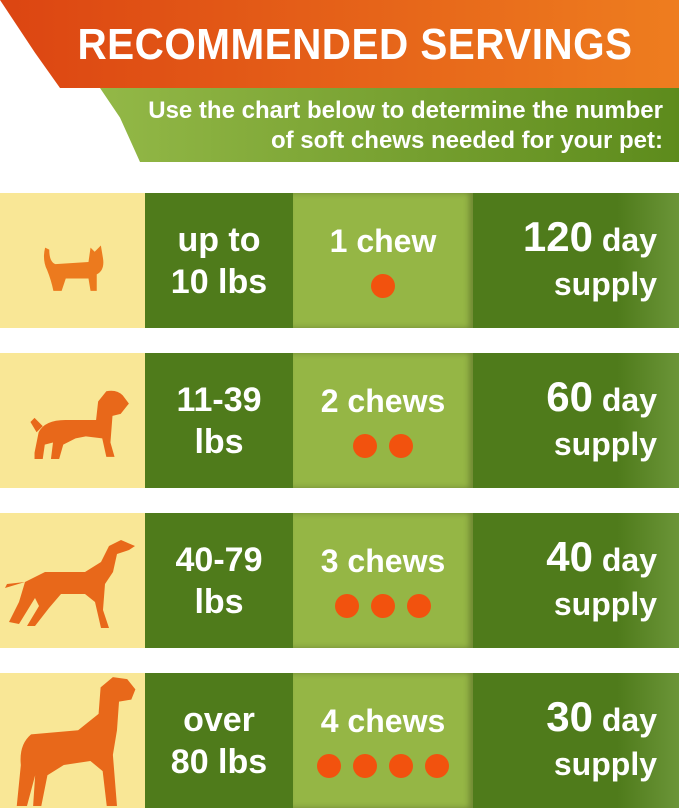 Image resolution: width=679 pixels, height=808 pixels. Describe the element at coordinates (219, 239) in the screenshot. I see `weight-line-1: up to` at that location.